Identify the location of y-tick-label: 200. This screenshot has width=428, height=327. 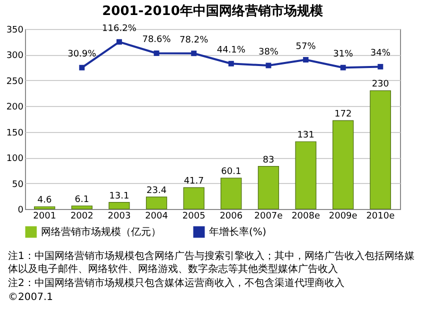
(15, 107).